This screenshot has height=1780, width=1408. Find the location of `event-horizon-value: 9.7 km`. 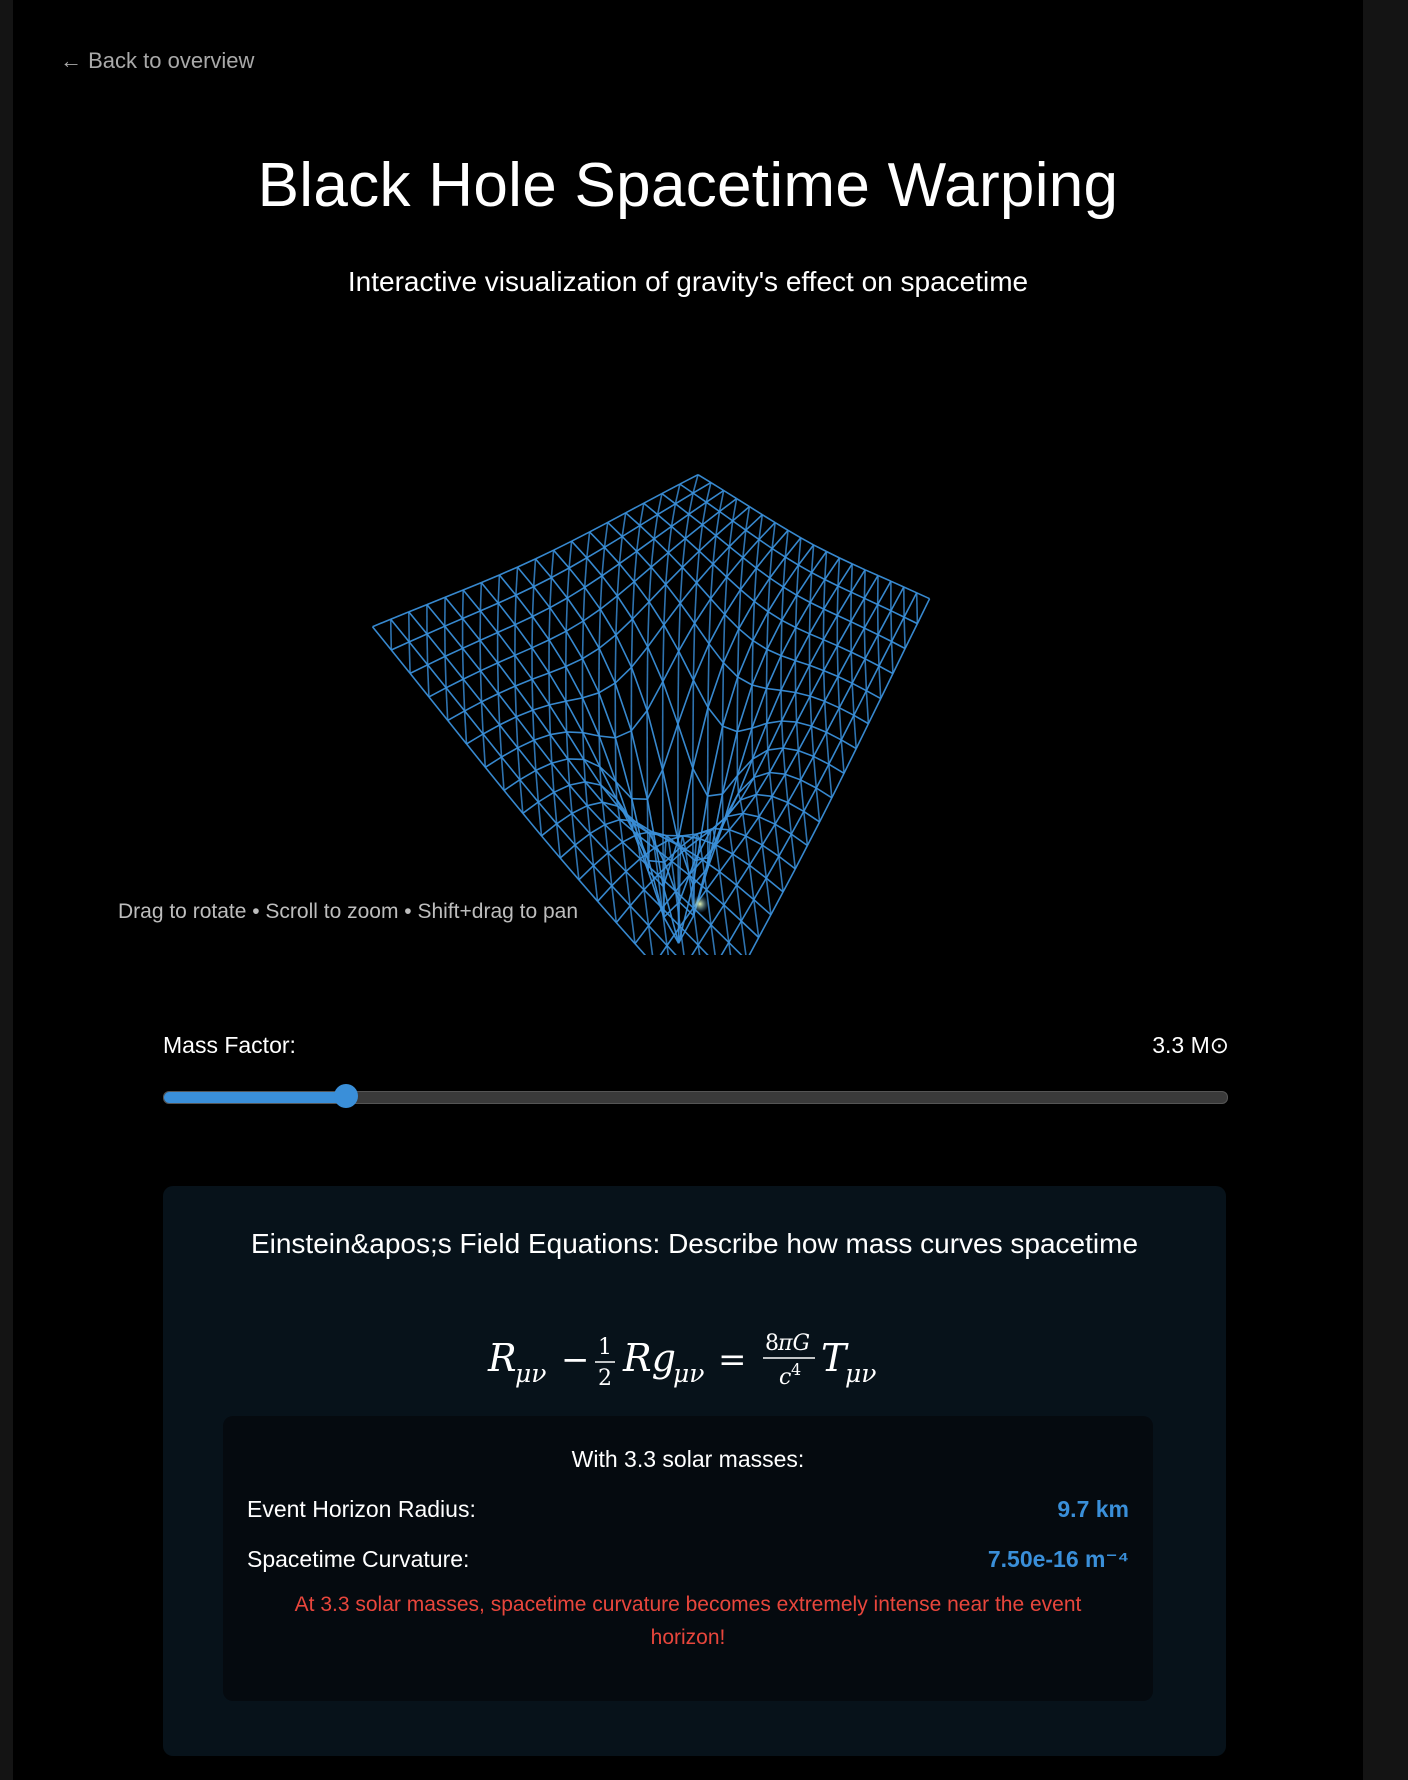

event-horizon-value: 9.7 km is located at coordinates (1093, 1509).